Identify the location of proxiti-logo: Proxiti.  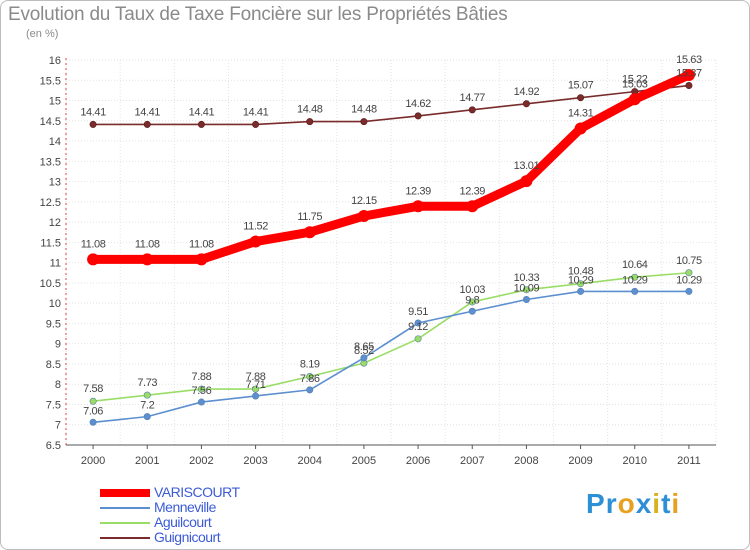
(633, 504).